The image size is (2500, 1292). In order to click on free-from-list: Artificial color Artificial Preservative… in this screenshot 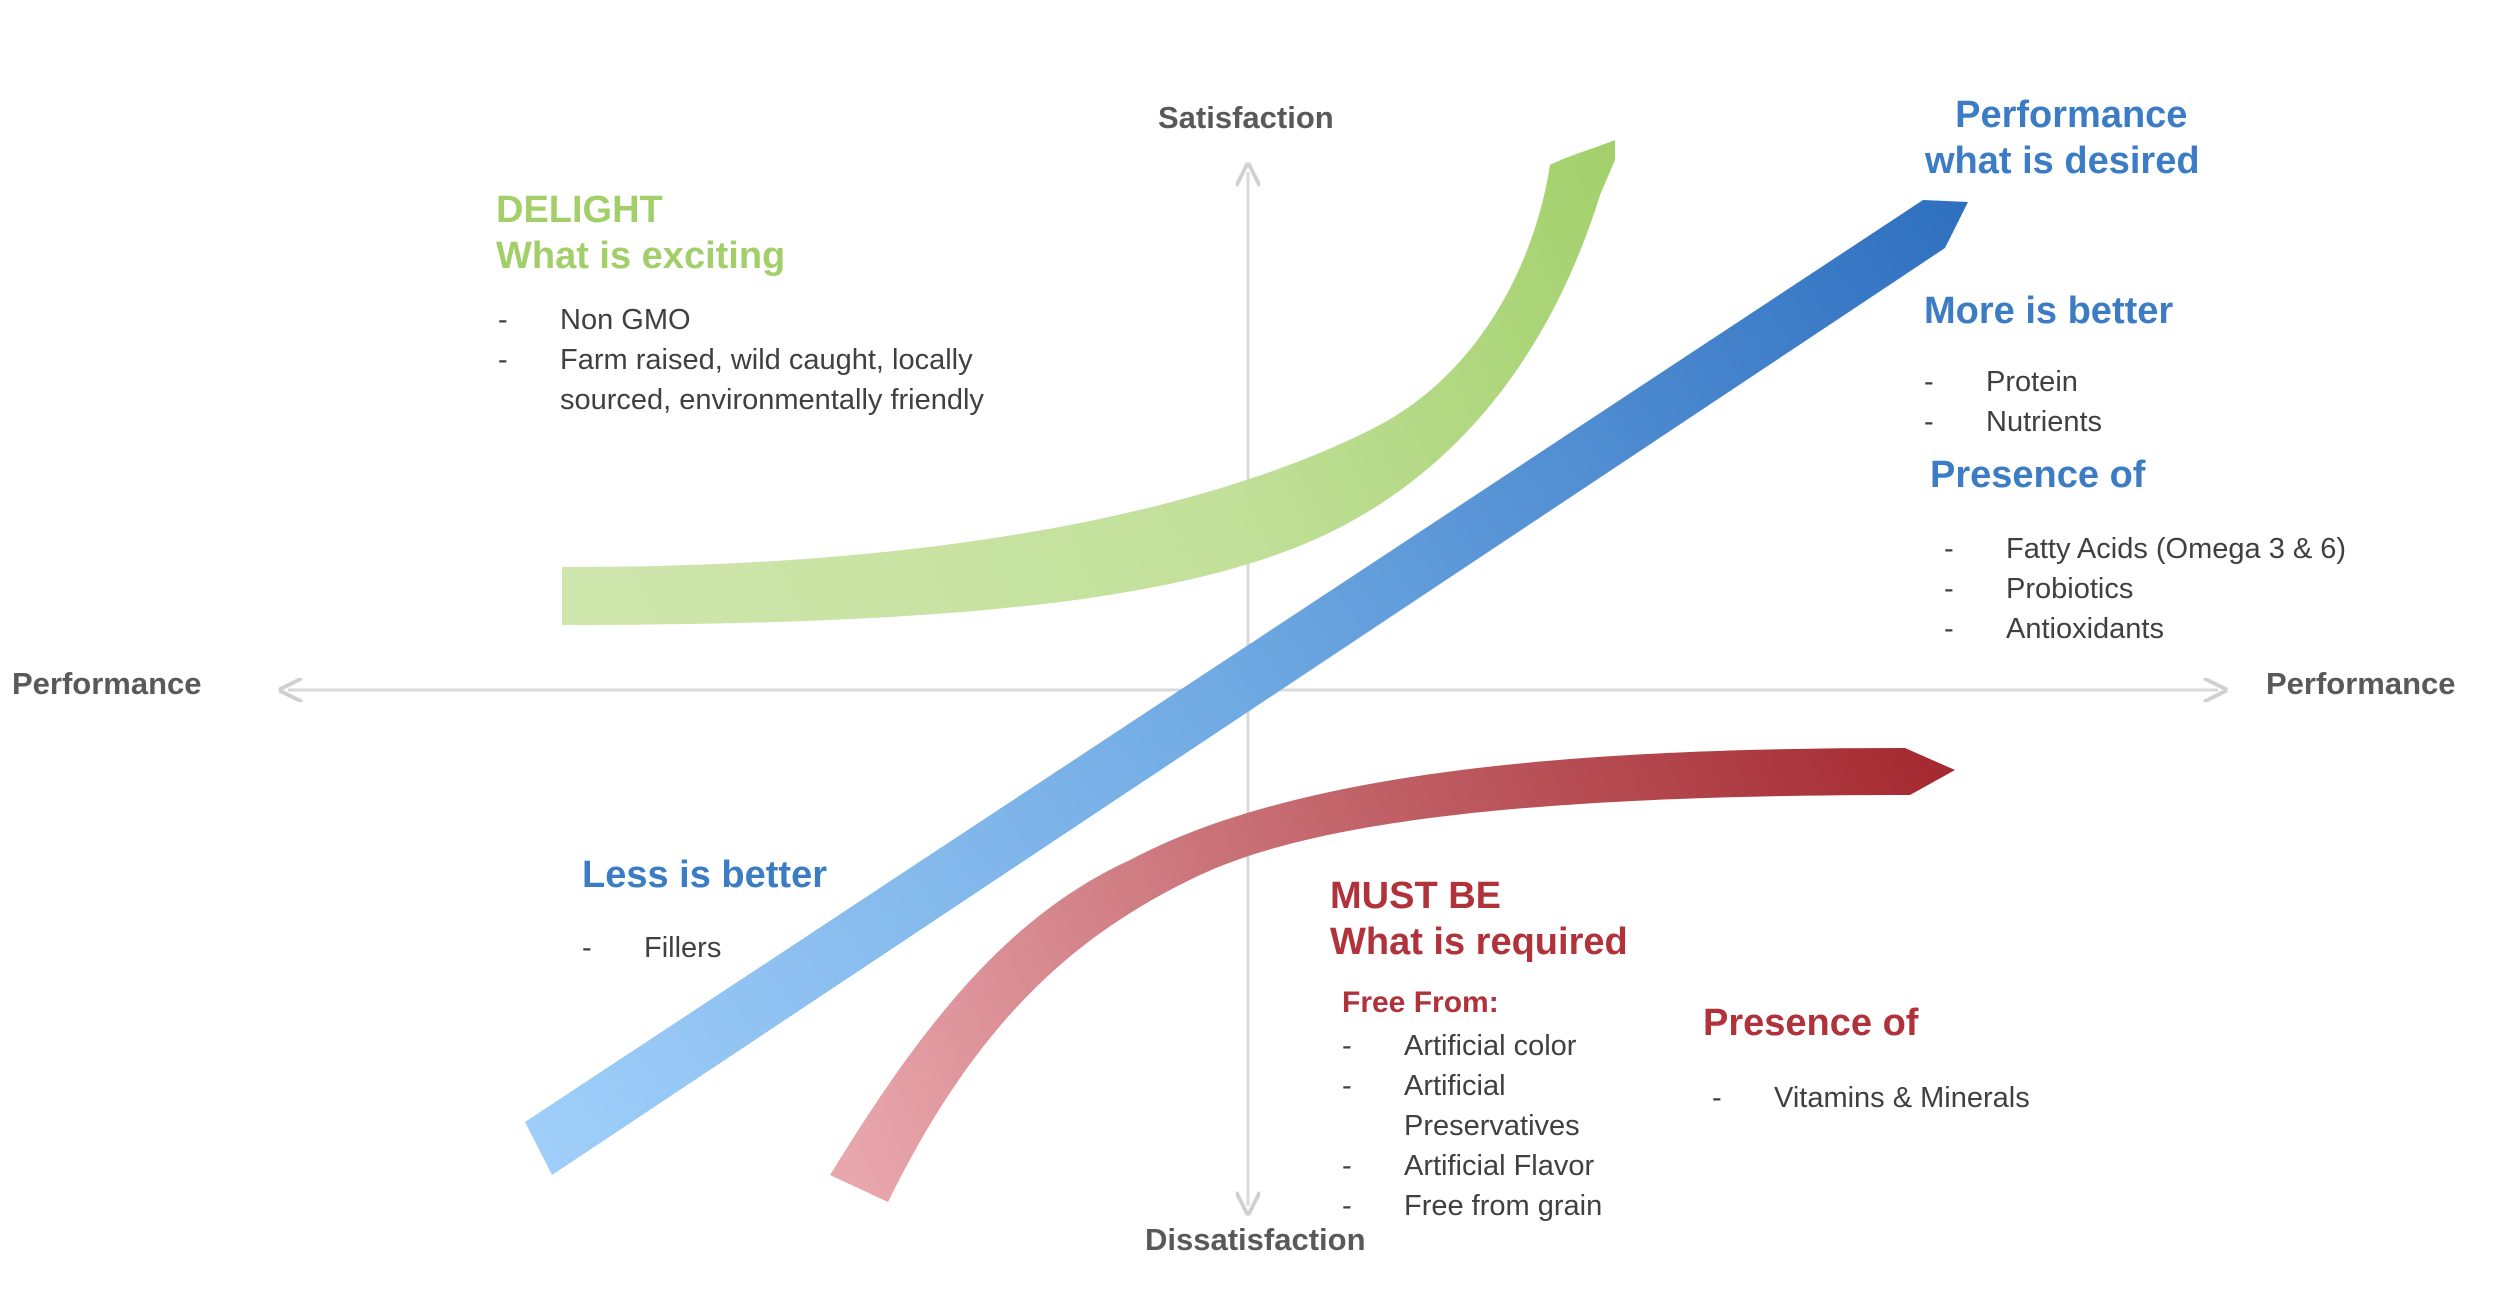, I will do `click(1472, 1126)`.